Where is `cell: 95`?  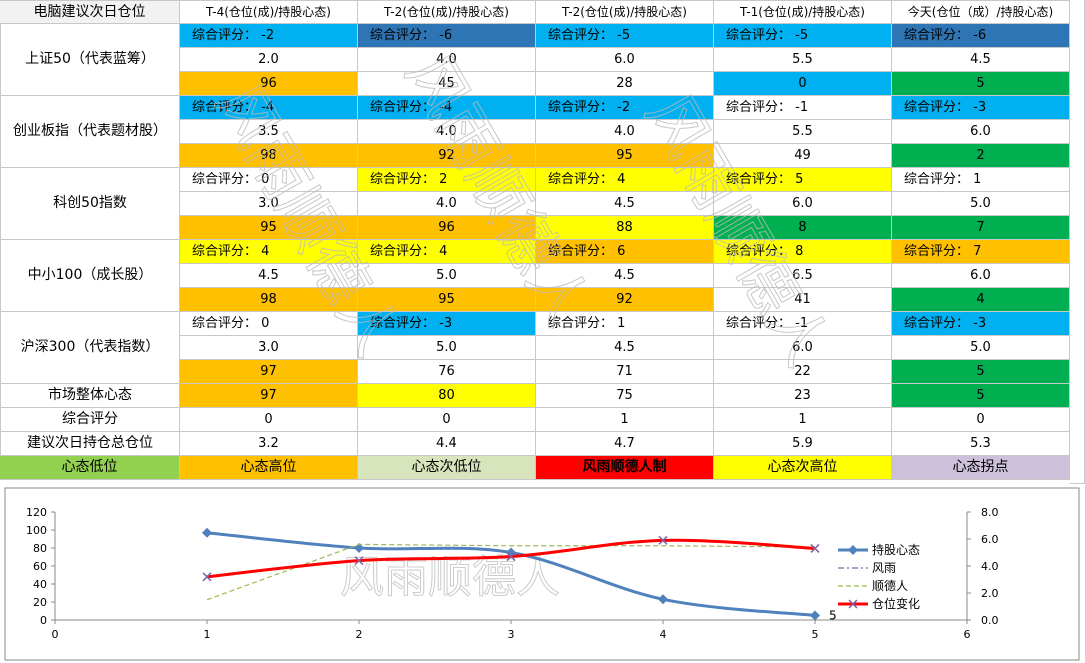 cell: 95 is located at coordinates (625, 156).